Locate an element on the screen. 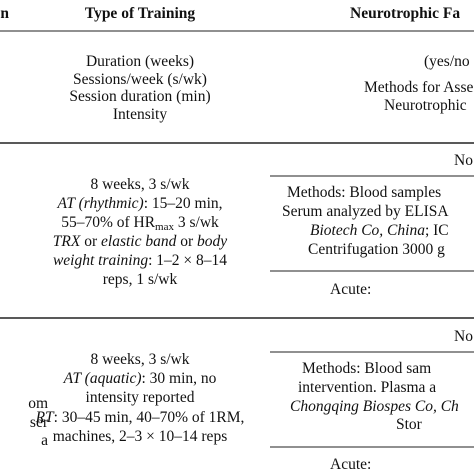  header-cell: n is located at coordinates (4, 13).